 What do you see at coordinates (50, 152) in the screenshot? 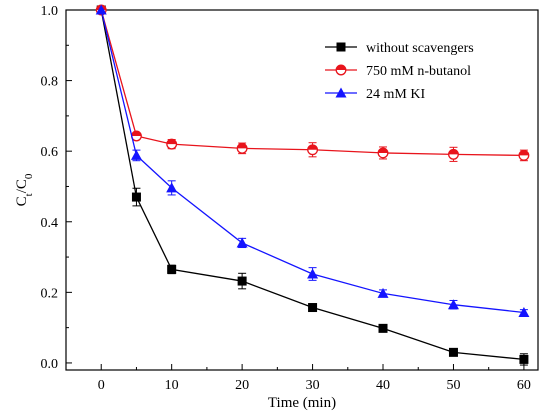
I see `y-tick-label: 0.6` at bounding box center [50, 152].